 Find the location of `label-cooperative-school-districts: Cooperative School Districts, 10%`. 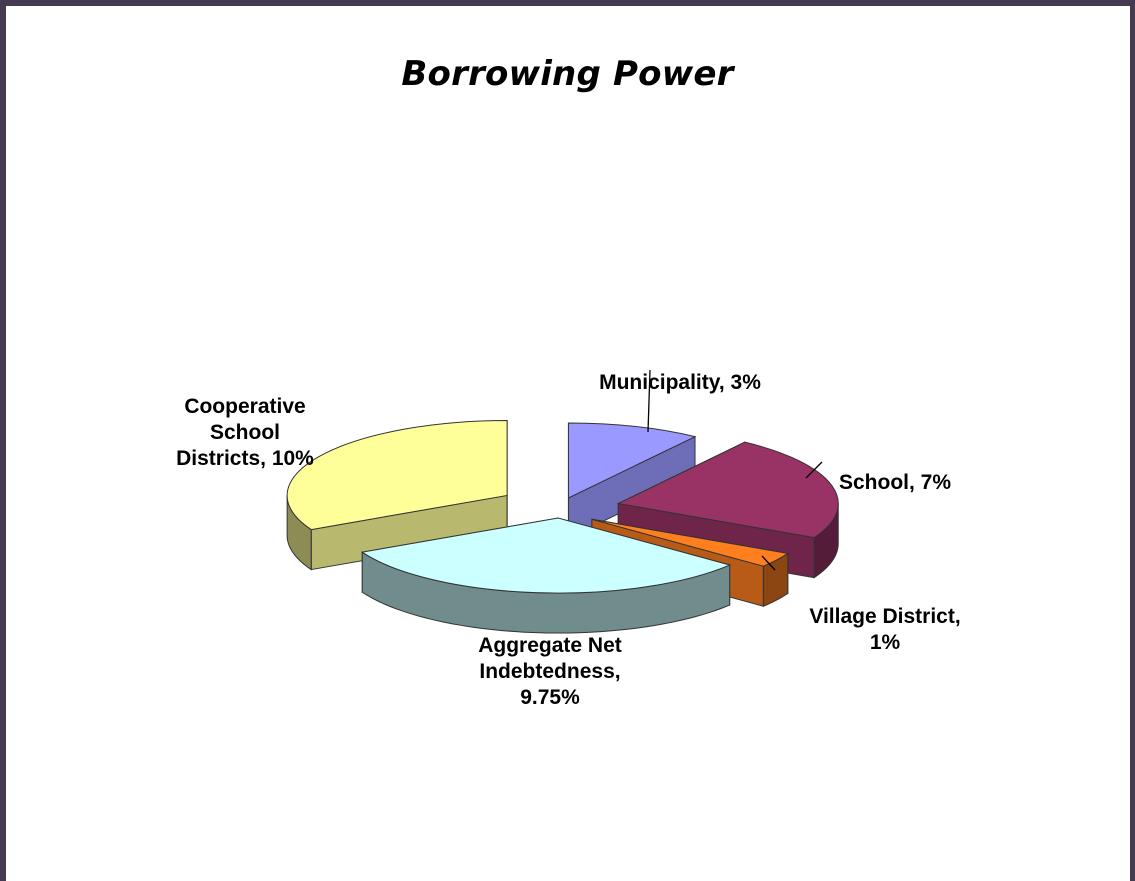

label-cooperative-school-districts: Cooperative School Districts, 10% is located at coordinates (245, 432).